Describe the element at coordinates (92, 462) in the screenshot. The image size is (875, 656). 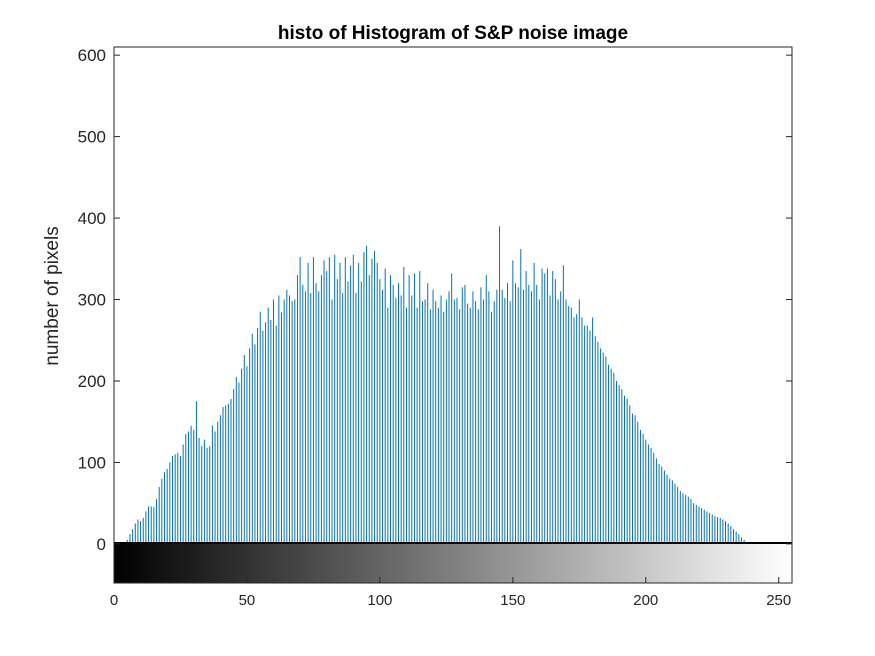
I see `y-tick-label-100: 100` at that location.